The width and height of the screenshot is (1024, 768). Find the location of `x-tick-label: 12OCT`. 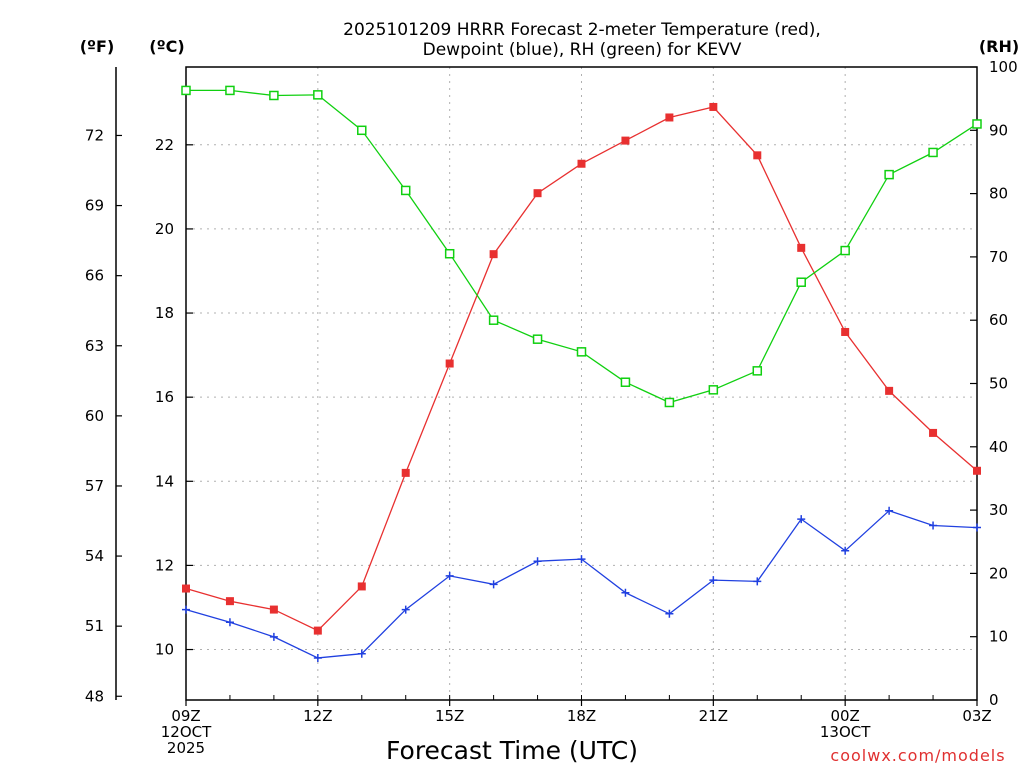

x-tick-label: 12OCT is located at coordinates (186, 732).